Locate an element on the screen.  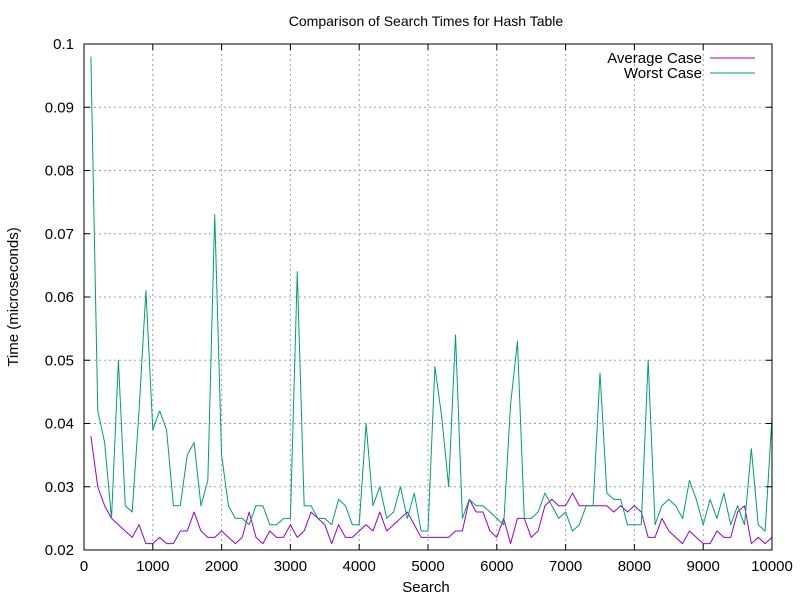
x-tick-label: 9000 is located at coordinates (703, 566).